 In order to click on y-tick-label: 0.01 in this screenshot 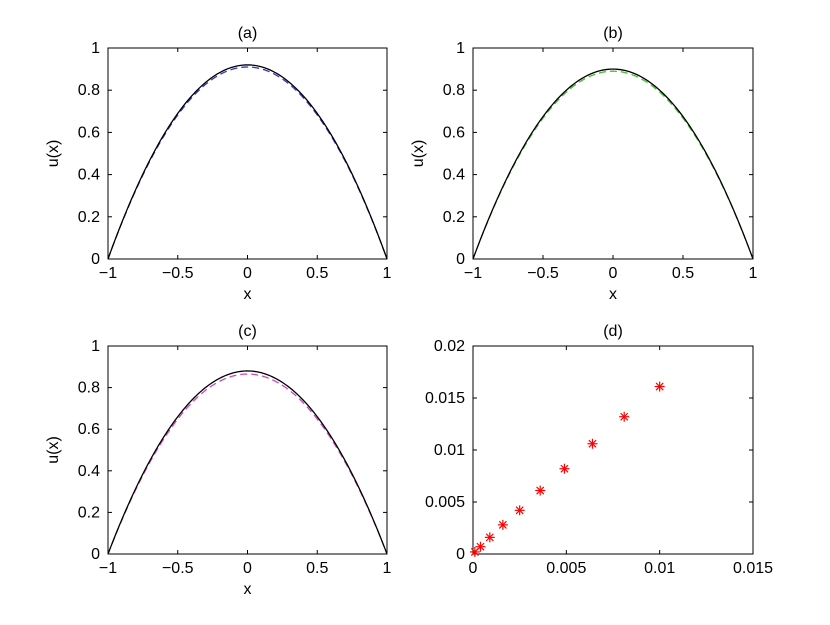, I will do `click(449, 450)`.